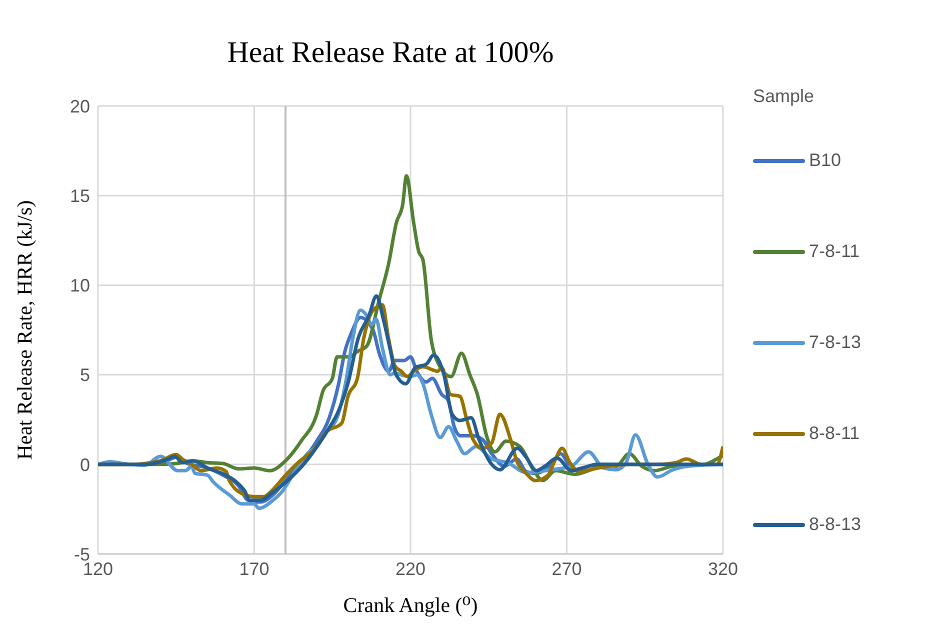  Describe the element at coordinates (390, 53) in the screenshot. I see `chart-title: Heat Release Rate at 100%` at that location.